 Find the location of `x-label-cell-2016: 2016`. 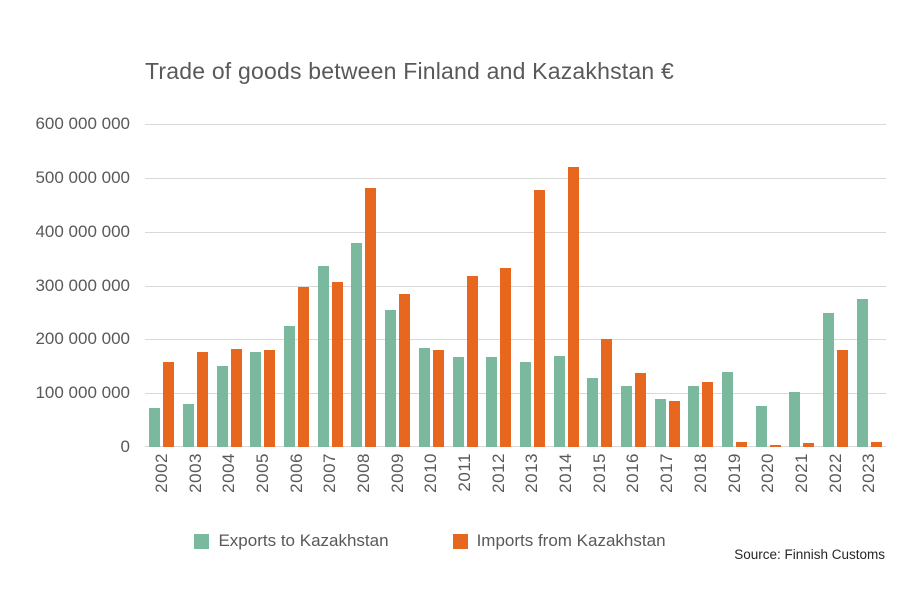

x-label-cell-2016: 2016 is located at coordinates (634, 485).